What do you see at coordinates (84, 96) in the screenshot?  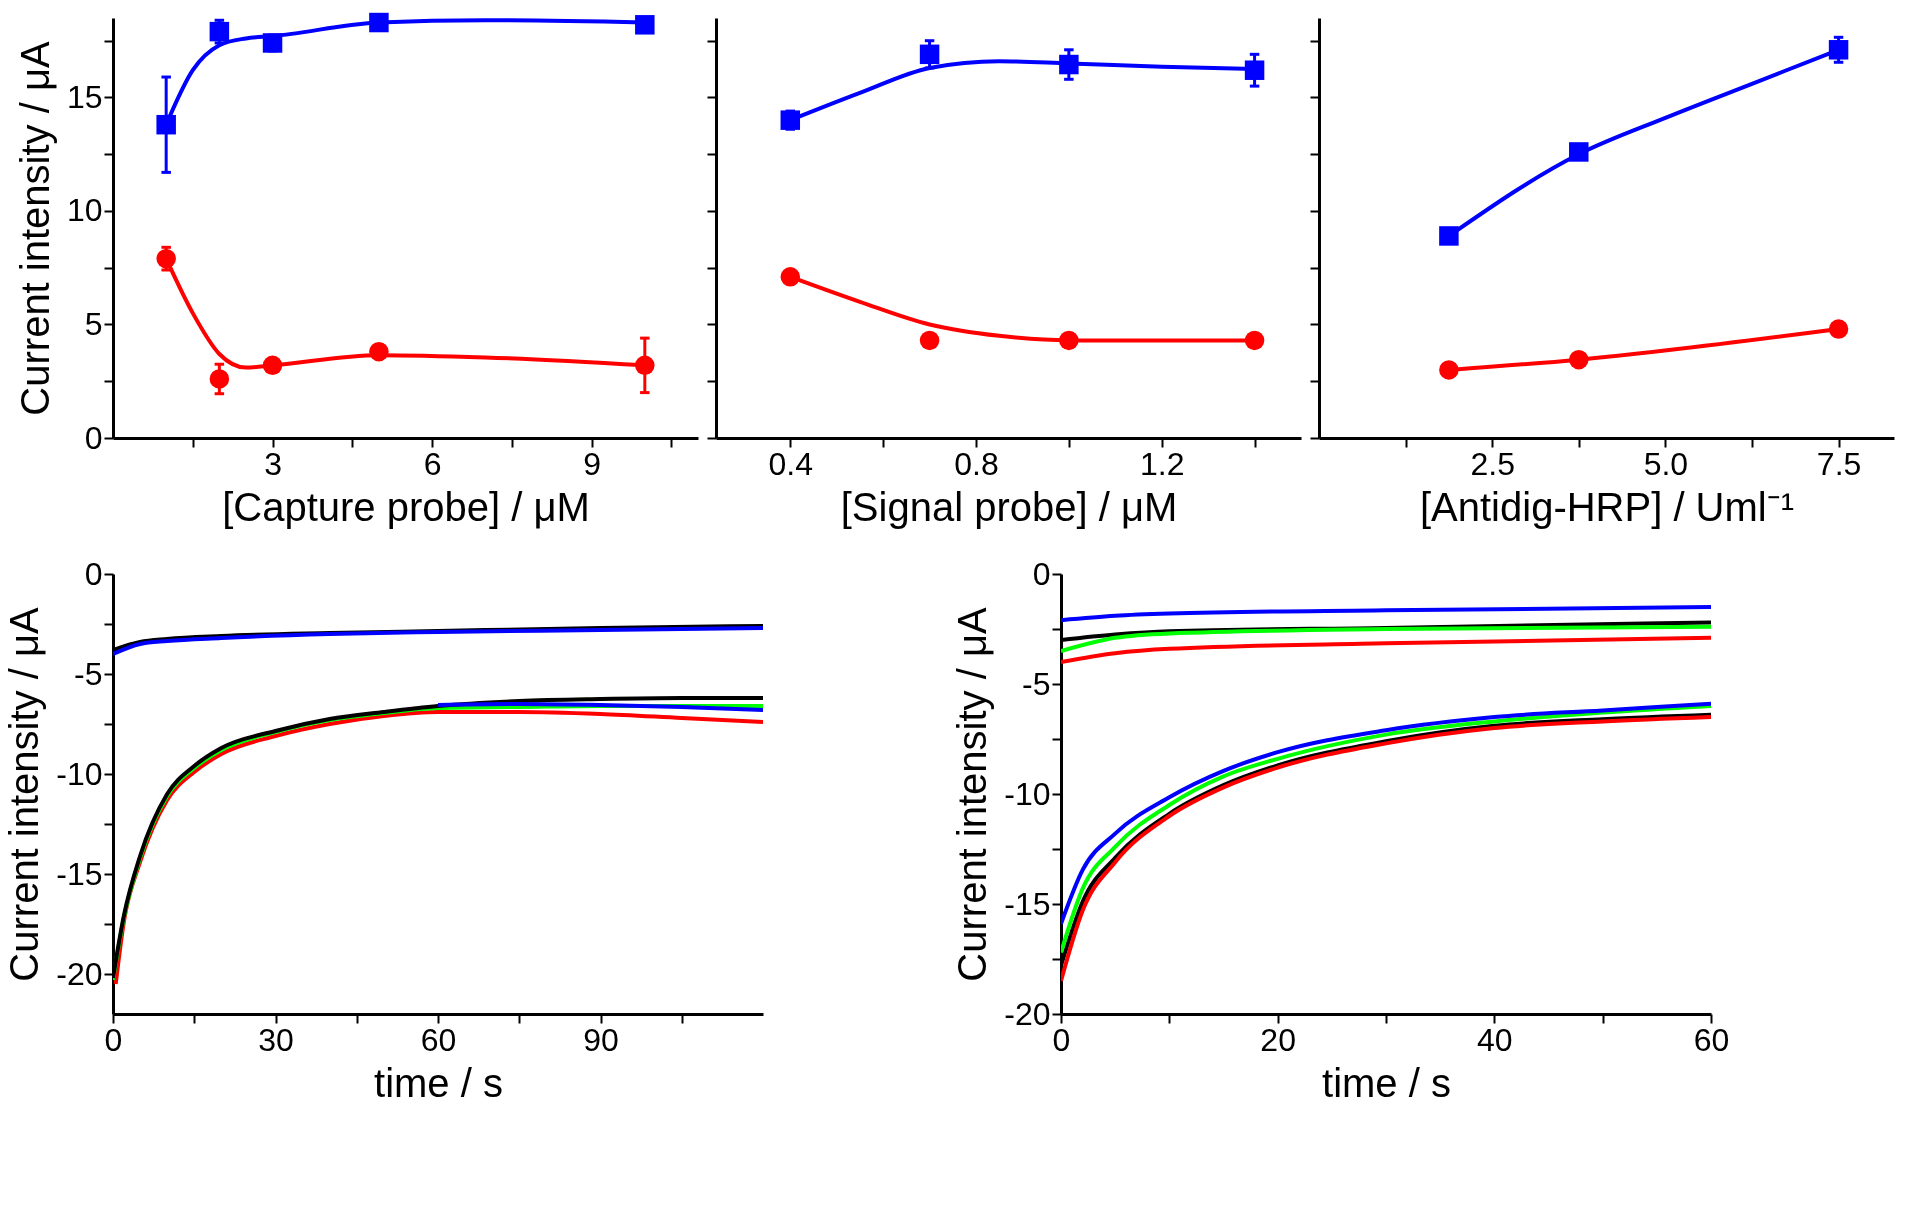 I see `y-tick-label: 15` at bounding box center [84, 96].